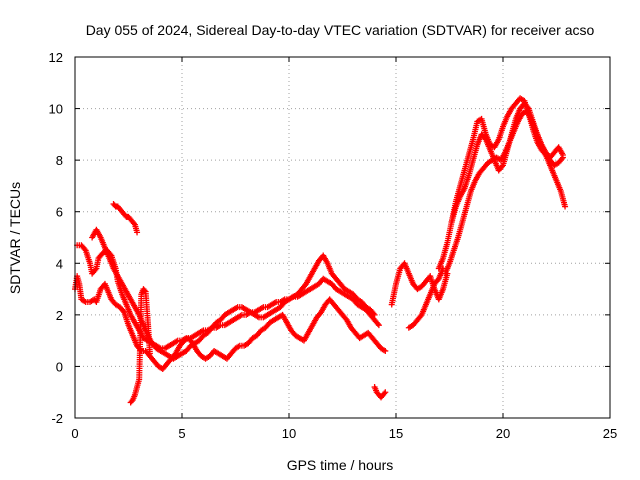 This screenshot has height=480, width=640. I want to click on series-tracks_evening_c, so click(507, 163).